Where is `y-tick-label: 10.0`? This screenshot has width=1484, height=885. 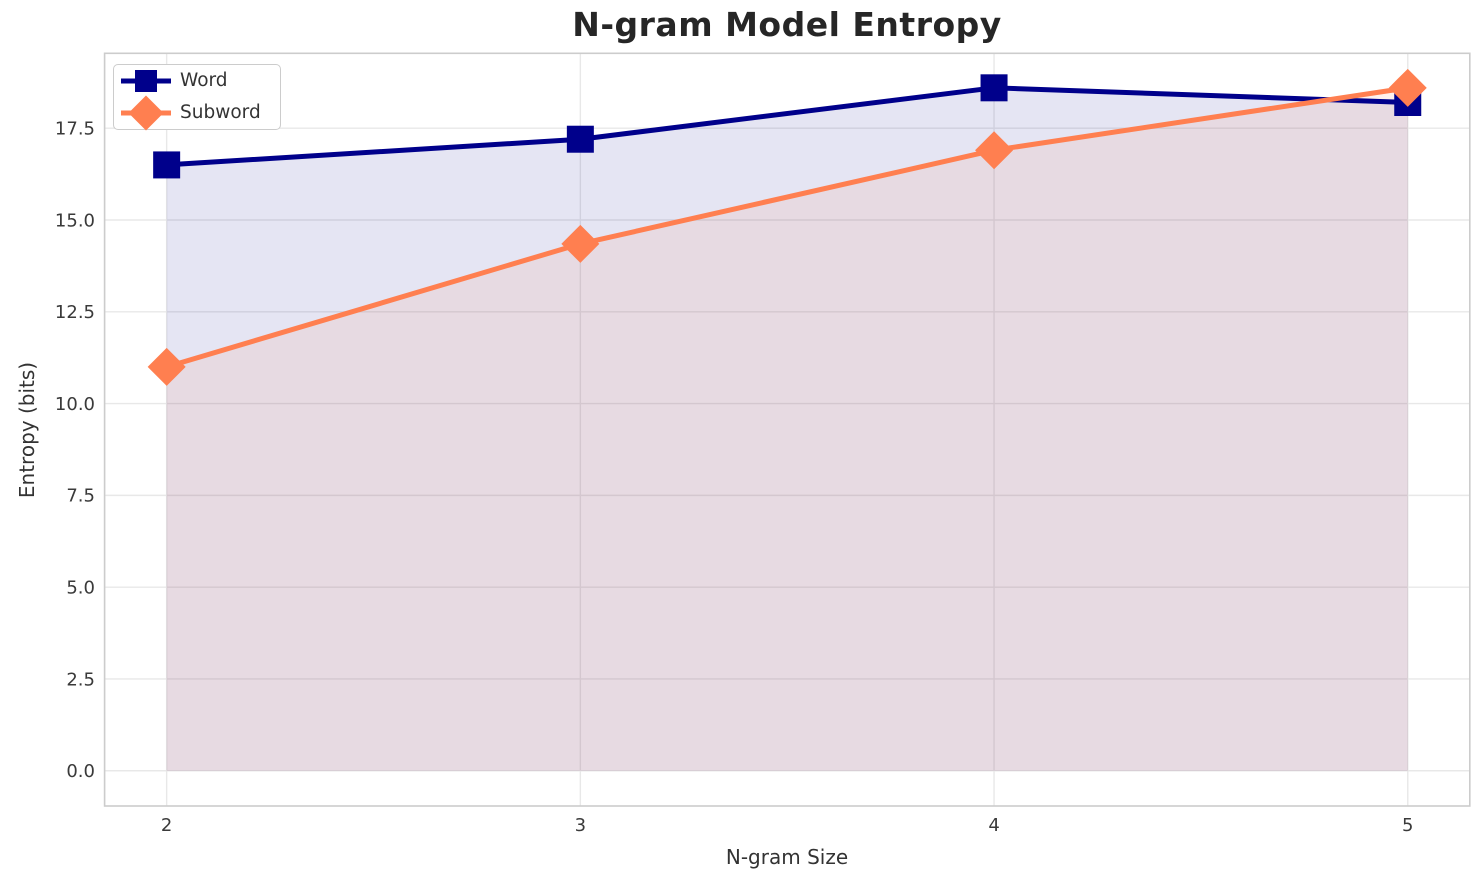 y-tick-label: 10.0 is located at coordinates (75, 404).